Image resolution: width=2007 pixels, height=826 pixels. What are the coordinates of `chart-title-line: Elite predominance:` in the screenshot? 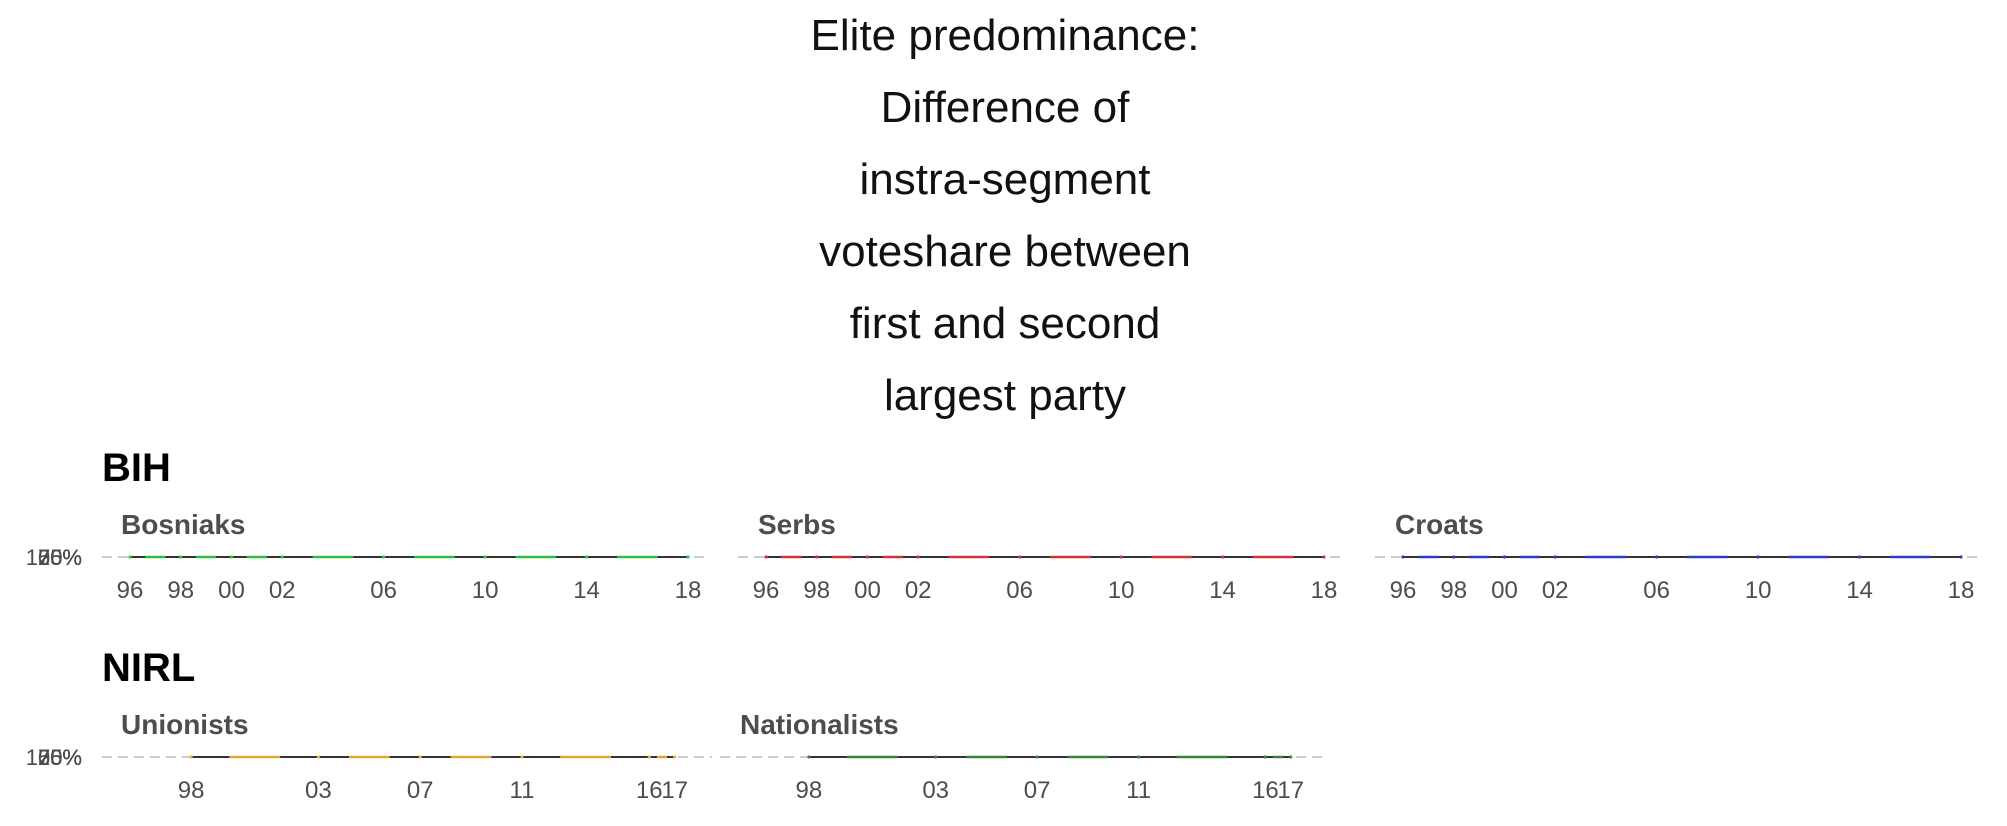 It's located at (1005, 35).